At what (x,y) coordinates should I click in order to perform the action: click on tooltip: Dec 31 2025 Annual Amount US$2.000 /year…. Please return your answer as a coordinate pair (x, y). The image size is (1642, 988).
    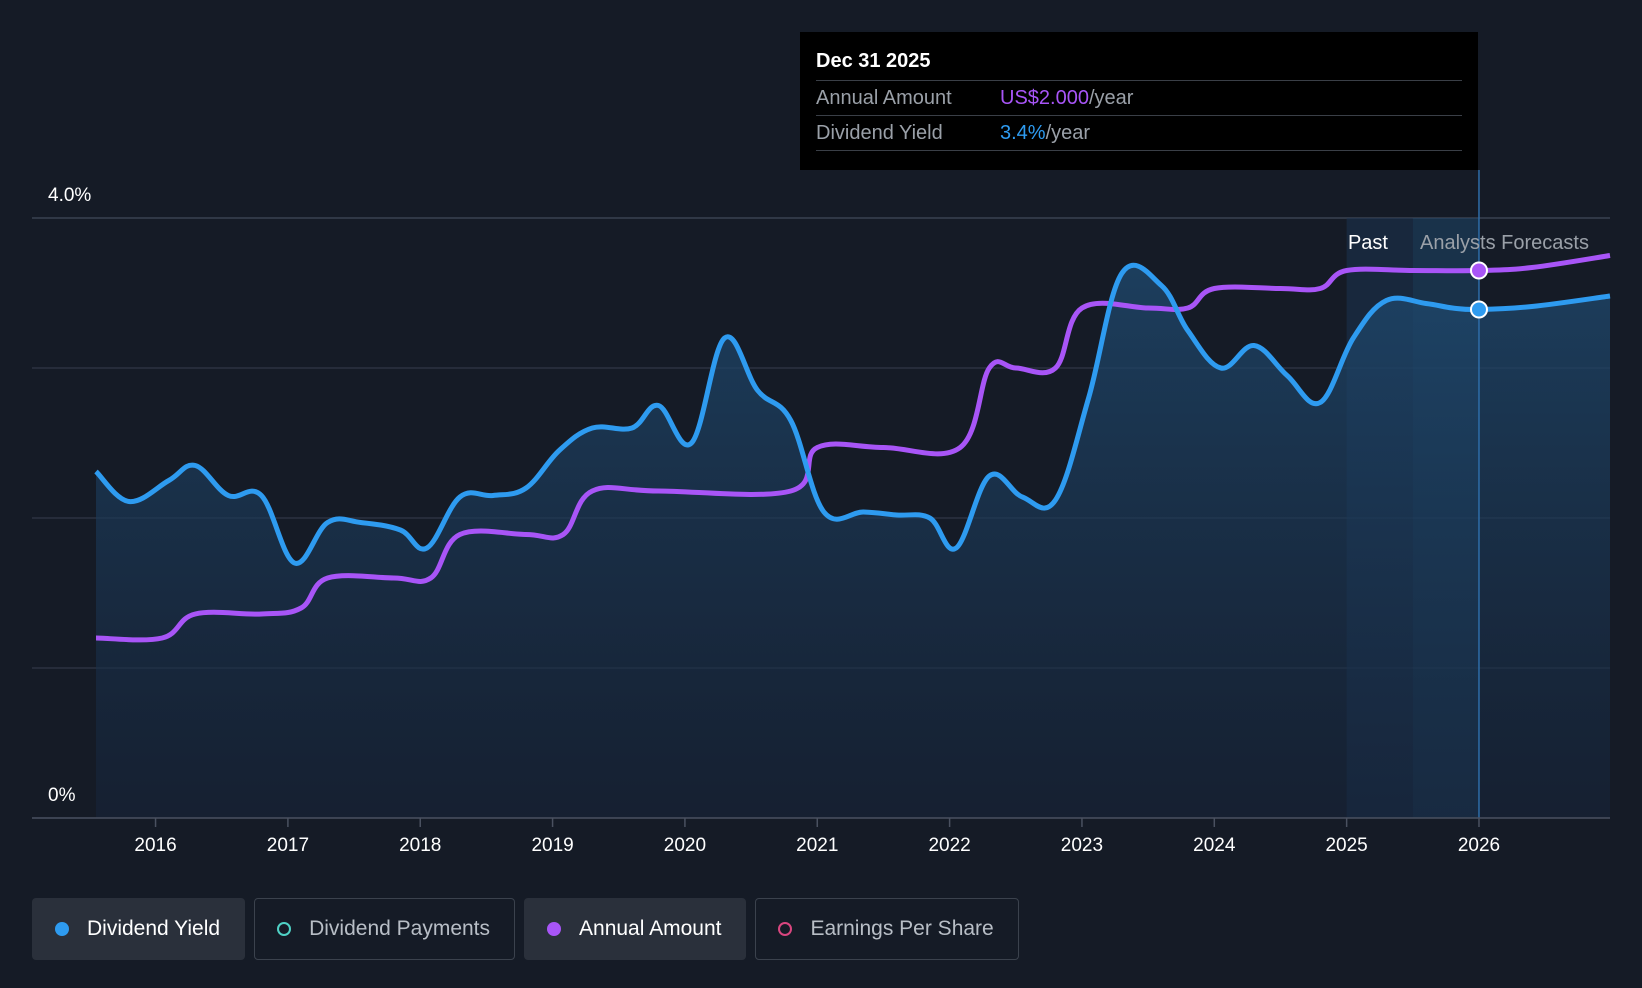
    Looking at the image, I should click on (1139, 101).